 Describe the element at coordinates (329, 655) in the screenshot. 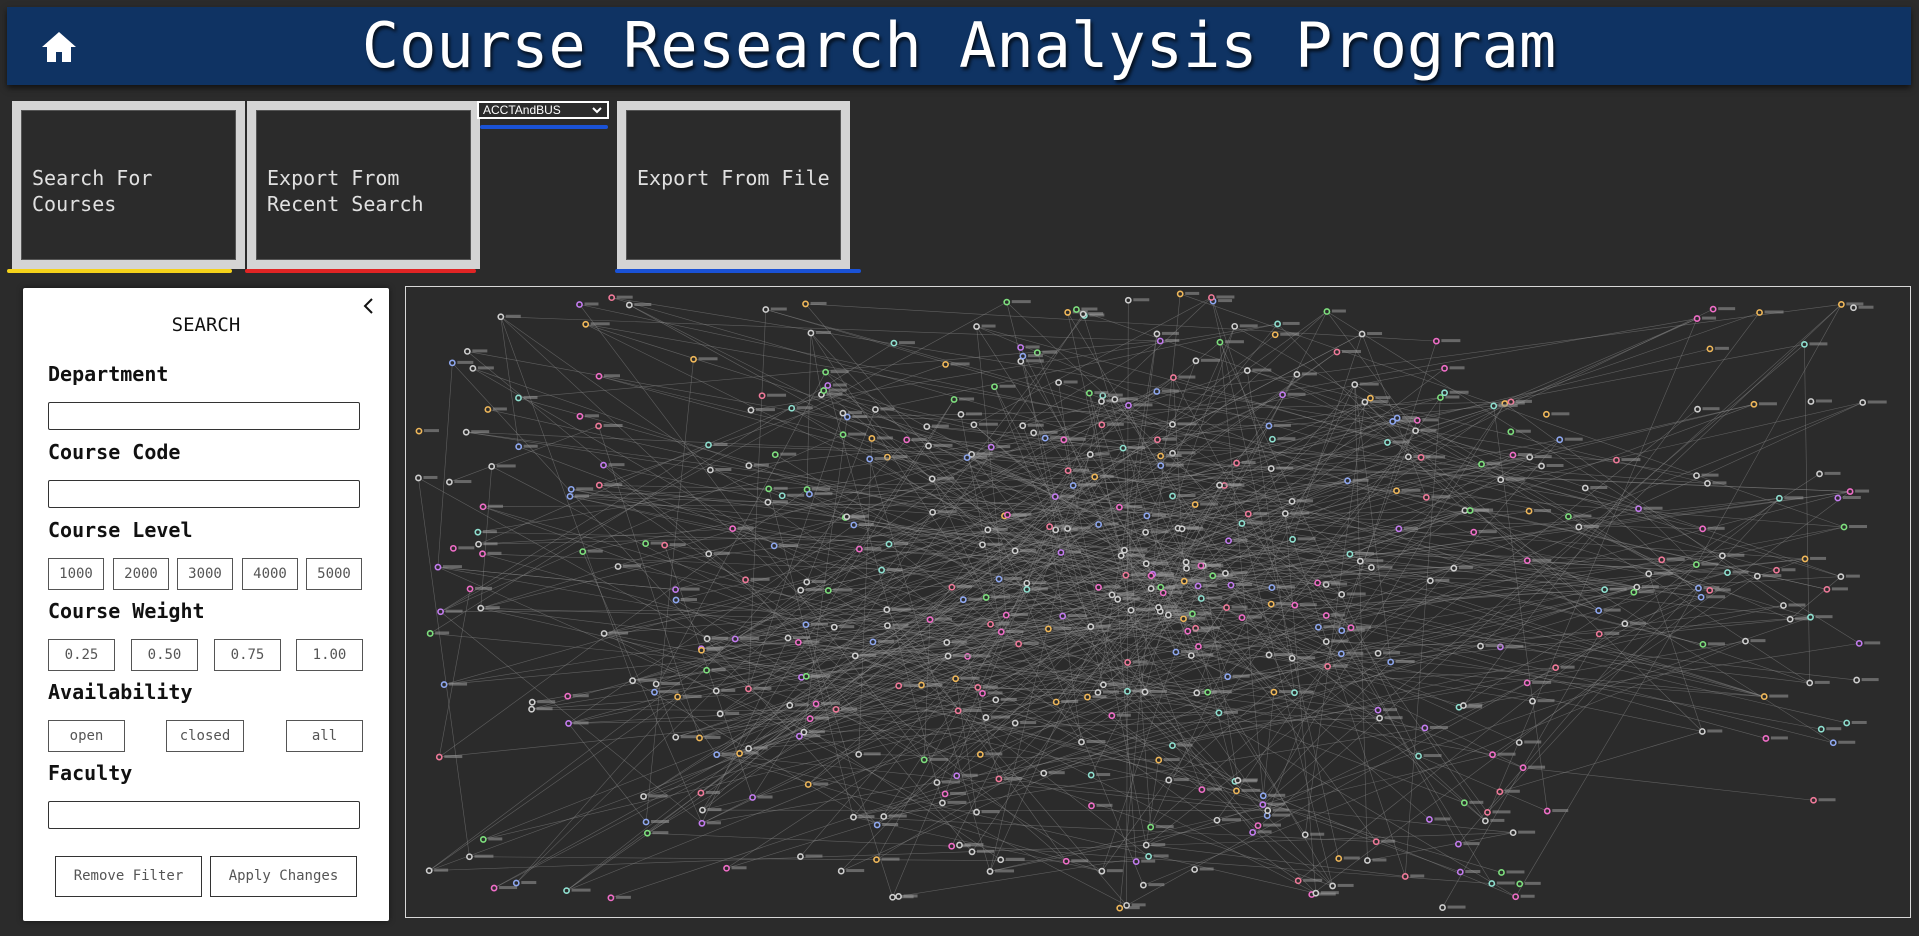

I see `weight-100-button: 1.00` at that location.